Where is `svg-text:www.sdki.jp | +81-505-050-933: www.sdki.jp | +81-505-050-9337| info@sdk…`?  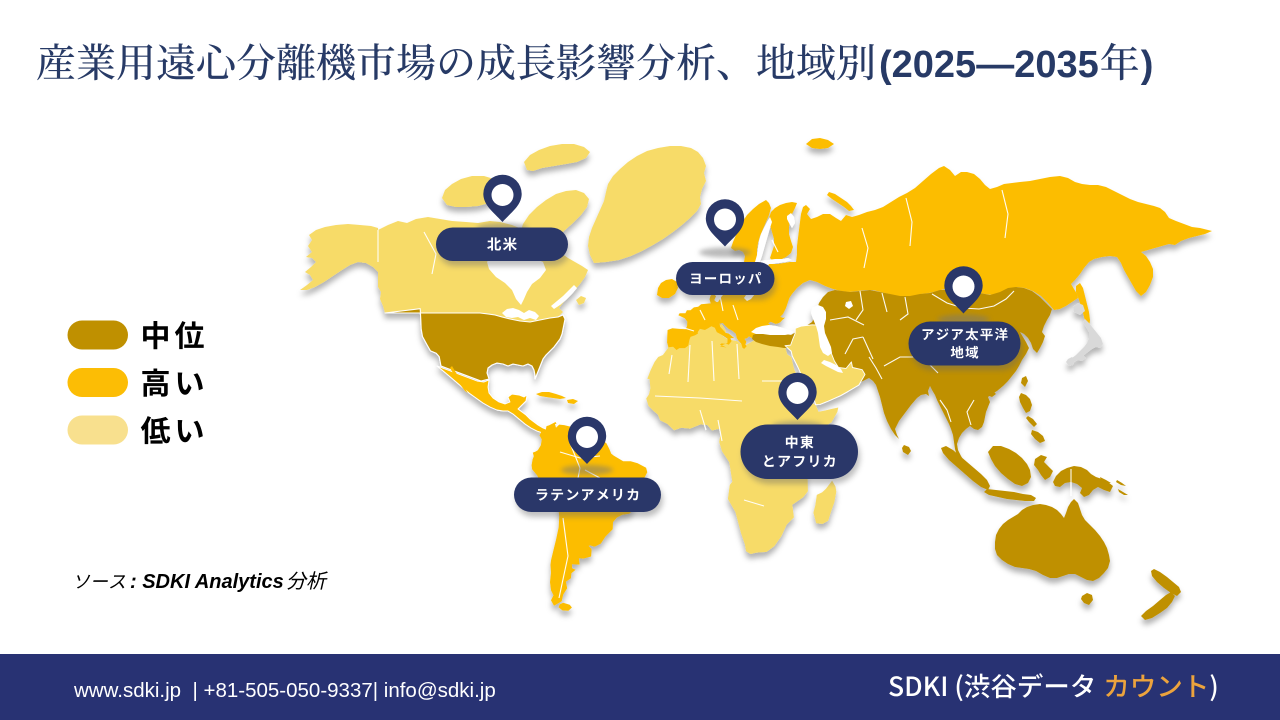
svg-text:www.sdki.jp | +81-505-050-933: www.sdki.jp | +81-505-050-9337| info@sdk… is located at coordinates (284, 690).